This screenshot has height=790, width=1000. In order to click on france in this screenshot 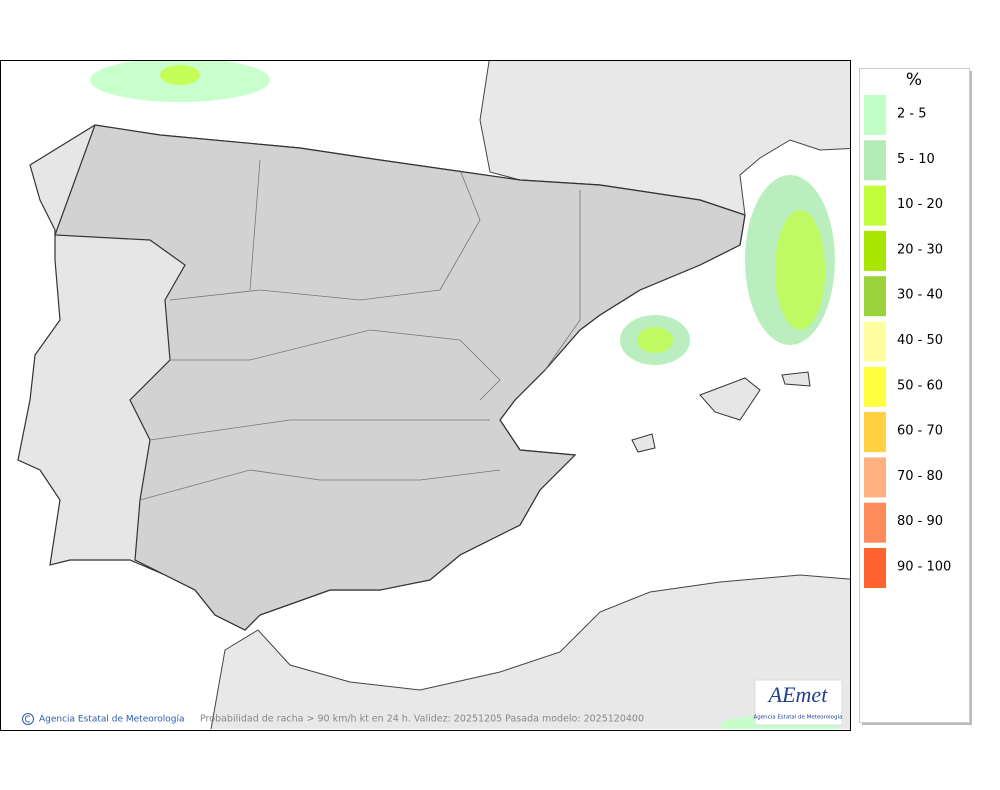, I will do `click(664, 138)`.